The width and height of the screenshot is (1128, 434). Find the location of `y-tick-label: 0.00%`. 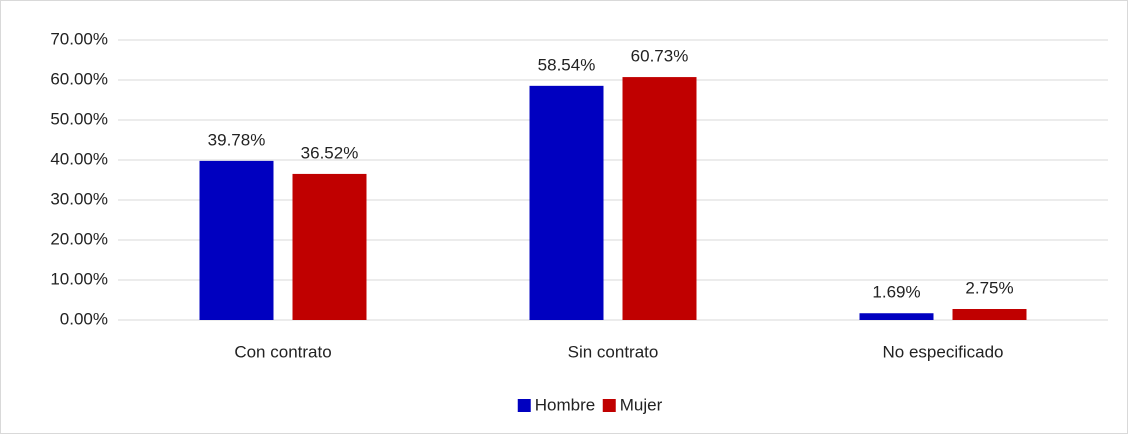

y-tick-label: 0.00% is located at coordinates (84, 318).